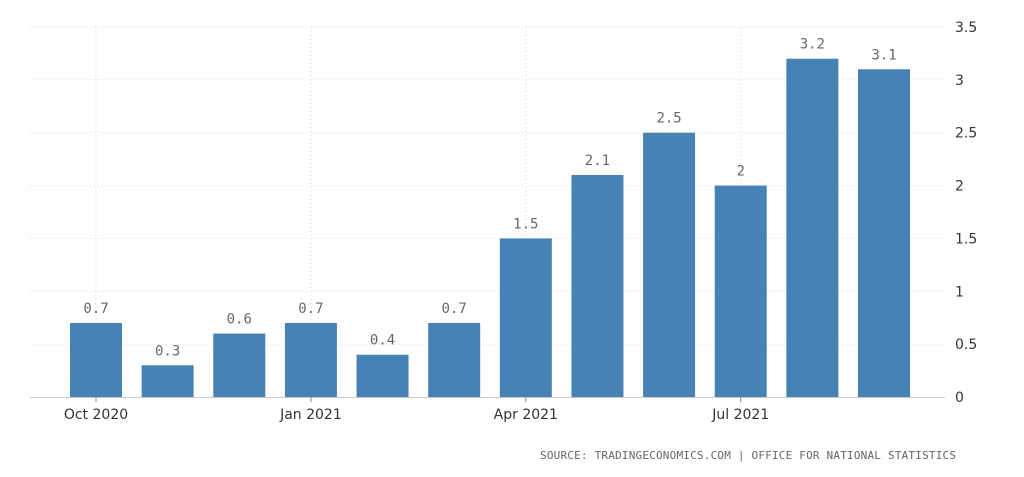 This screenshot has width=1024, height=477. What do you see at coordinates (310, 415) in the screenshot?
I see `x-tick-label: Jan 2021` at bounding box center [310, 415].